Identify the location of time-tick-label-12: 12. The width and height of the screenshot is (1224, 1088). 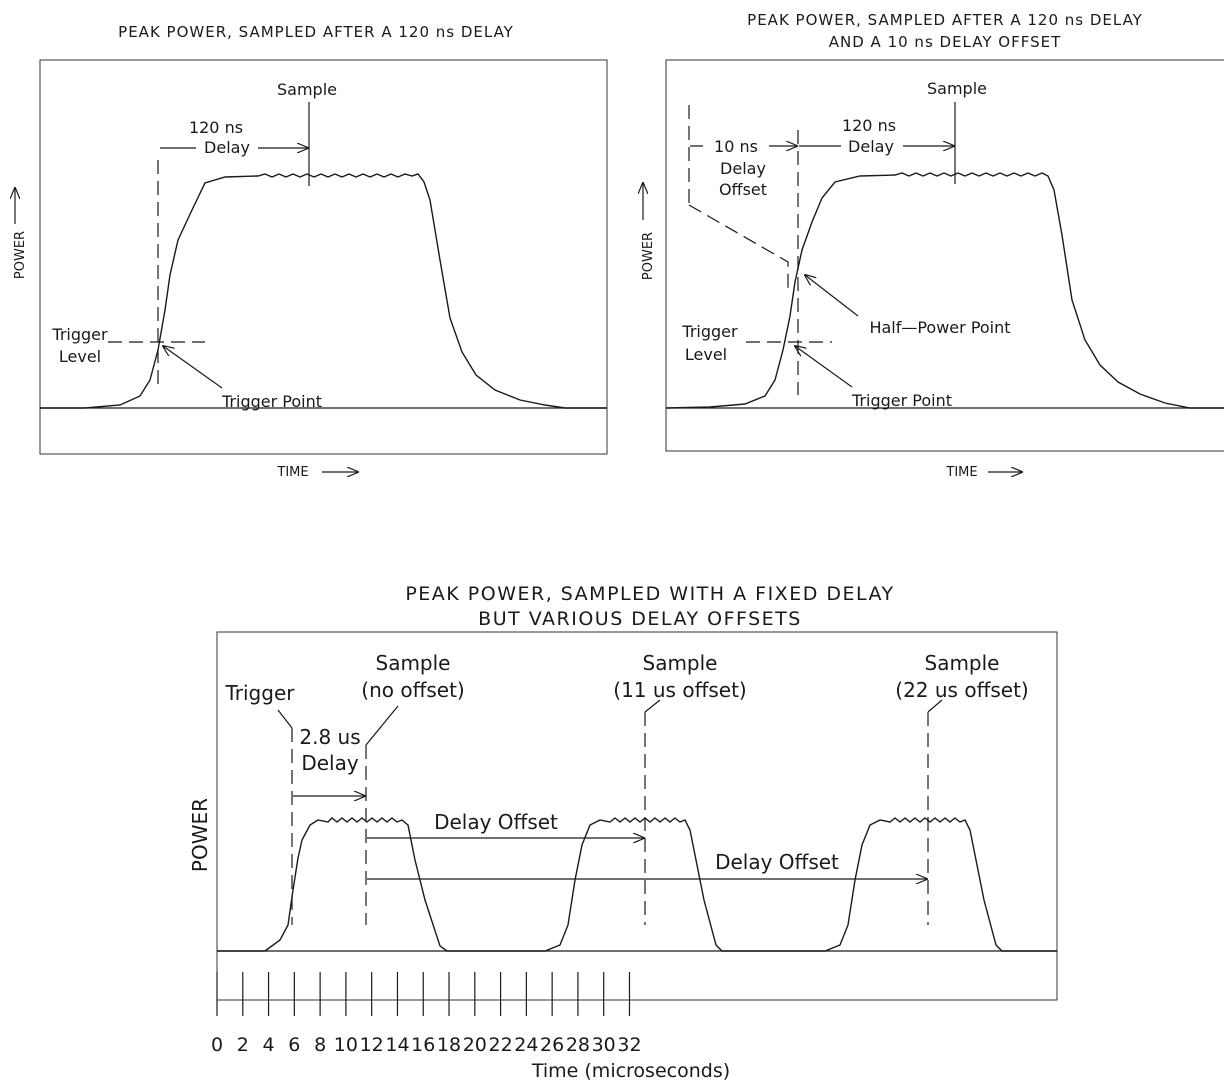
(372, 1045).